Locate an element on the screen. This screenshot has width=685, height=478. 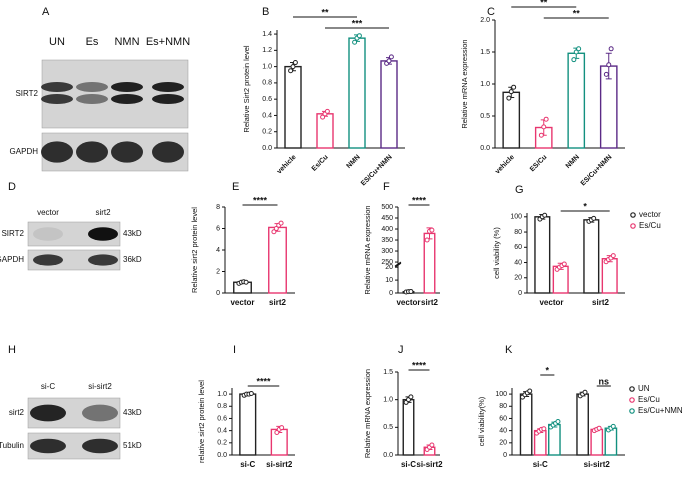
y-axis-label: Relative Sirt2 protein level is located at coordinates (246, 88).